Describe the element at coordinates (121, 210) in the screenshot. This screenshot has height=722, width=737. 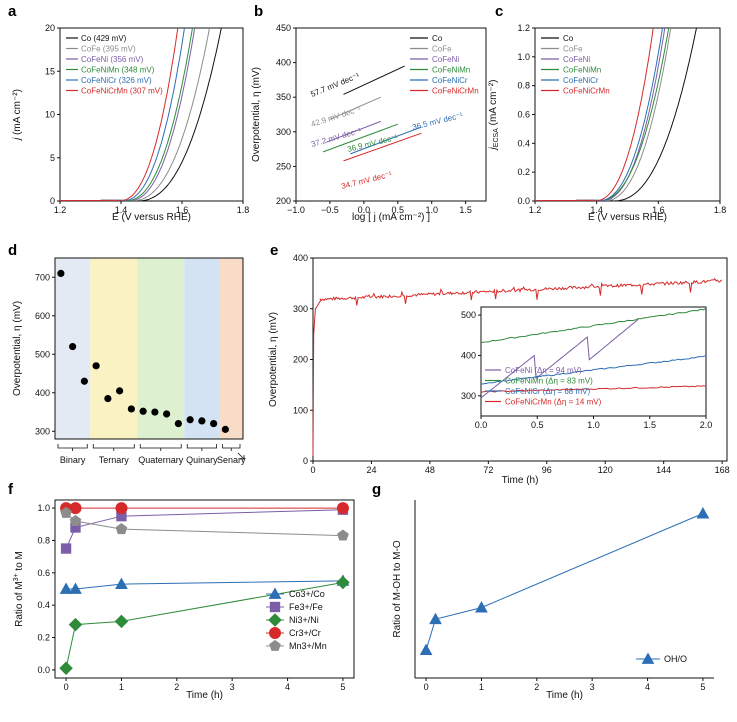
I see `panel-a-xtick-label: 1.4` at that location.